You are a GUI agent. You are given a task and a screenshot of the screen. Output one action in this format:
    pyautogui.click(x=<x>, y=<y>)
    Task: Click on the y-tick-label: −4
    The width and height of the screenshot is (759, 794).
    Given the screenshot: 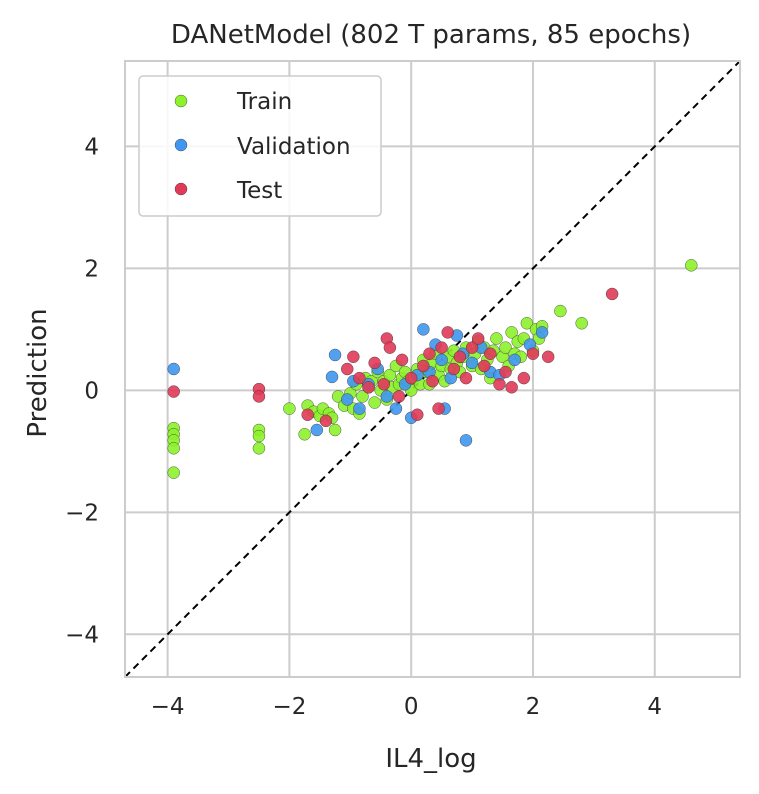 What is the action you would take?
    pyautogui.click(x=82, y=635)
    